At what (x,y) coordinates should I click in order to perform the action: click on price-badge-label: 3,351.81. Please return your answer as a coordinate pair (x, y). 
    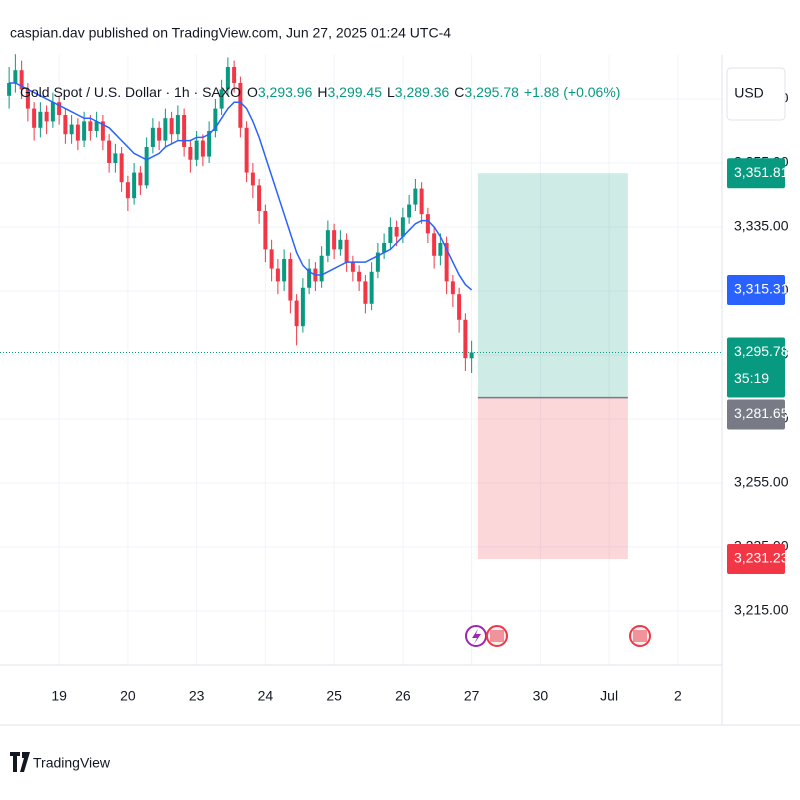
    Looking at the image, I should click on (761, 172).